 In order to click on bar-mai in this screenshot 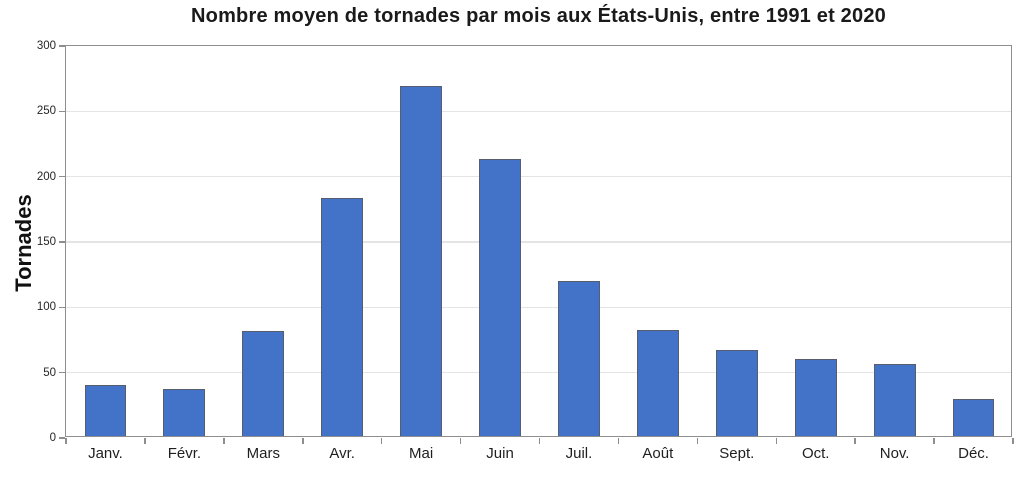, I will do `click(421, 260)`.